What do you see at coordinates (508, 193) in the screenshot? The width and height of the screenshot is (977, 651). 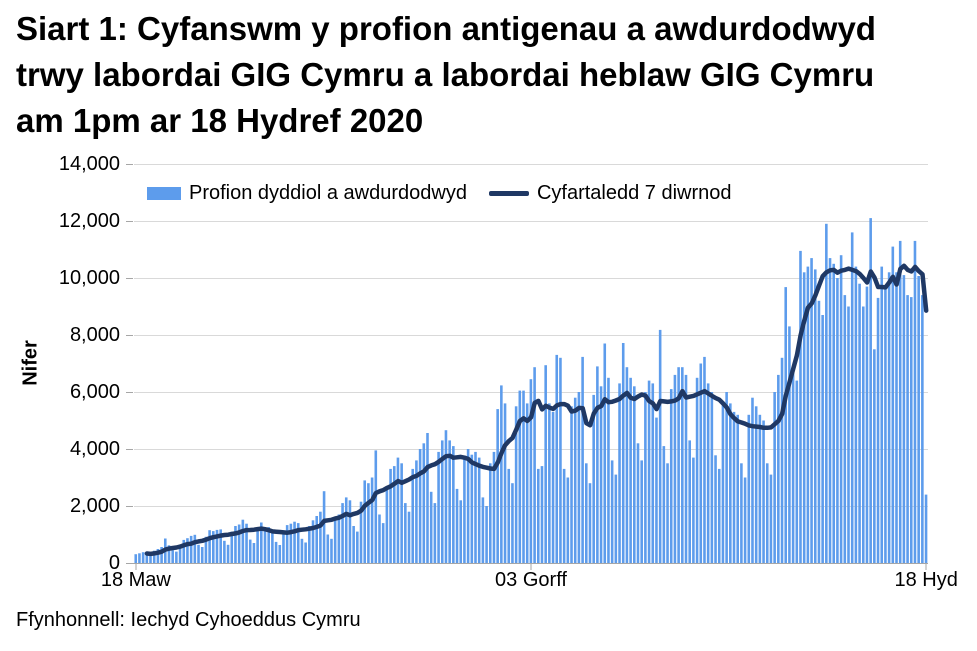 I see `line-series-swatch-icon` at bounding box center [508, 193].